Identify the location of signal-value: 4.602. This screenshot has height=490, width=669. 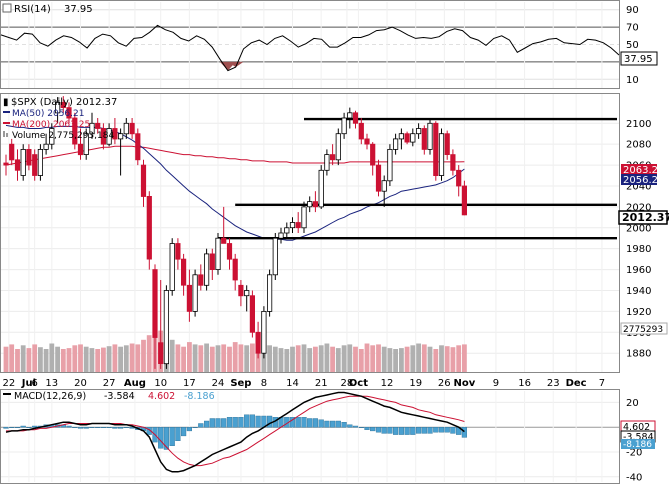
(161, 396).